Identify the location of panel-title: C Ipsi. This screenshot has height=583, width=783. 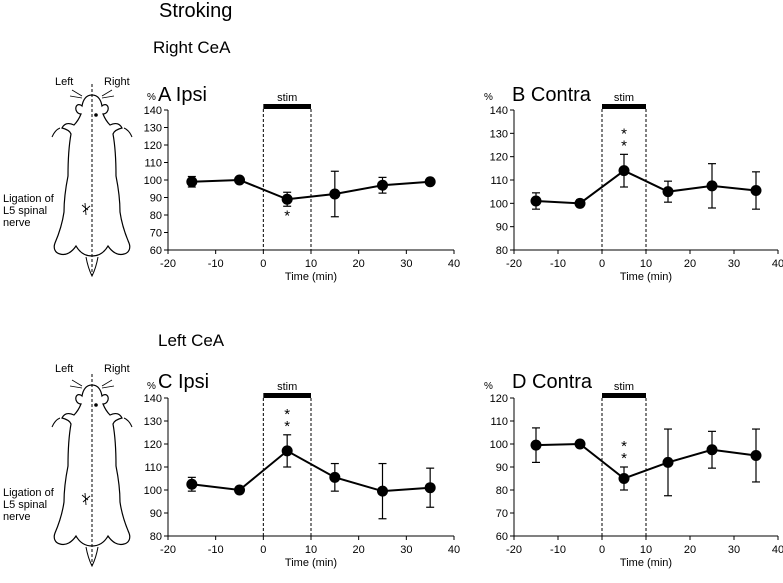
(183, 382).